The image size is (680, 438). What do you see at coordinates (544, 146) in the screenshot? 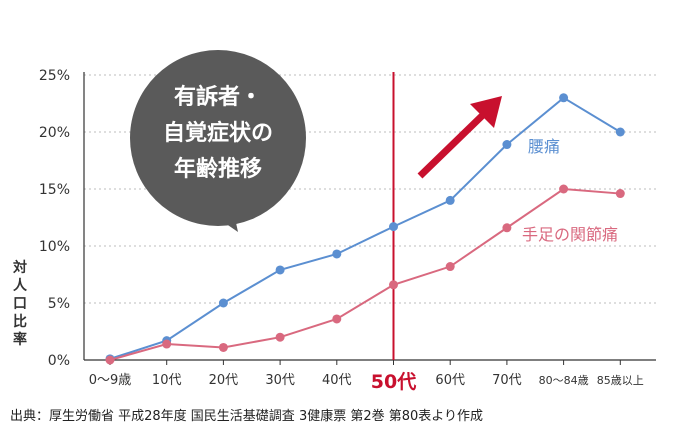
I see `series-label: 腰痛` at bounding box center [544, 146].